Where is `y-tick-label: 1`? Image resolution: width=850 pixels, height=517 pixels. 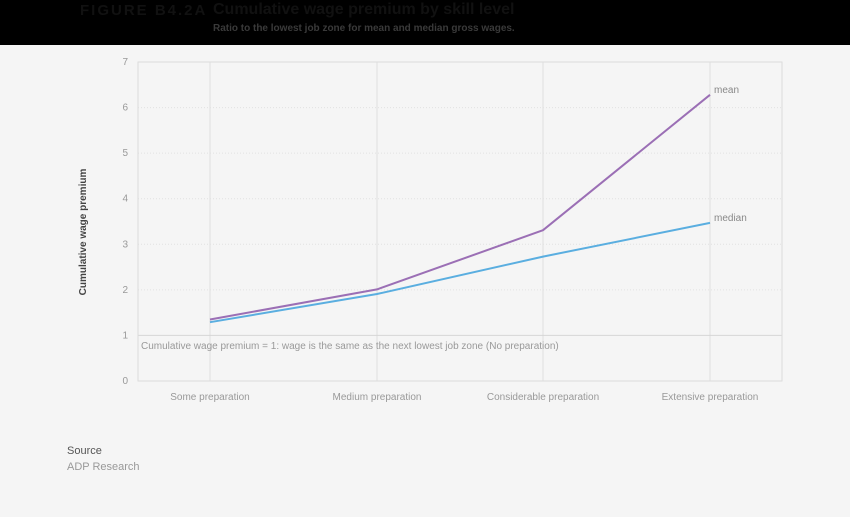 y-tick-label: 1 is located at coordinates (125, 335).